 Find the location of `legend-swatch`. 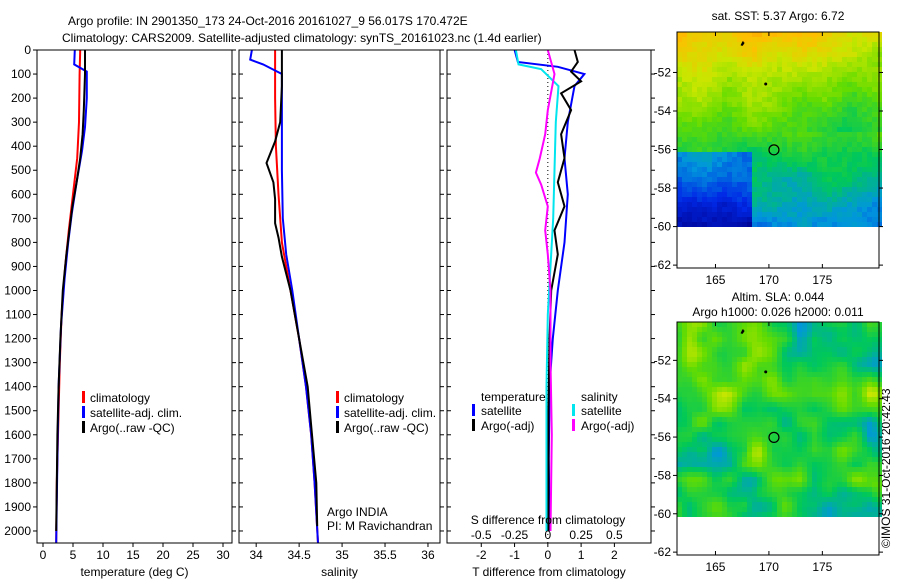

legend-swatch is located at coordinates (83, 397).